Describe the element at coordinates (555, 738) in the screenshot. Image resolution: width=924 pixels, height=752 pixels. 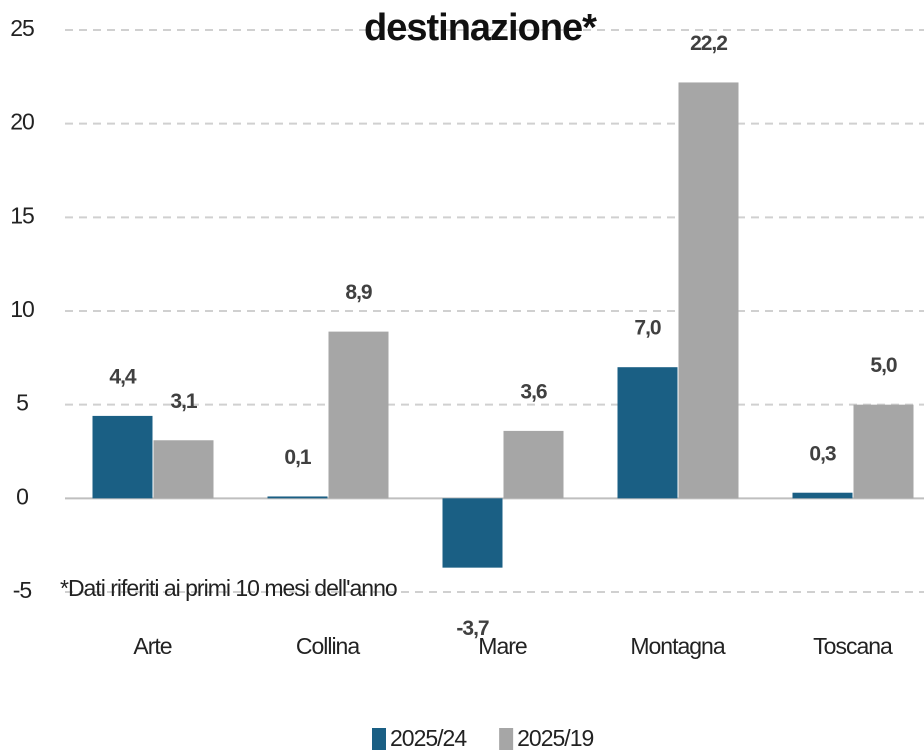
I see `legend-label: 2025/19` at that location.